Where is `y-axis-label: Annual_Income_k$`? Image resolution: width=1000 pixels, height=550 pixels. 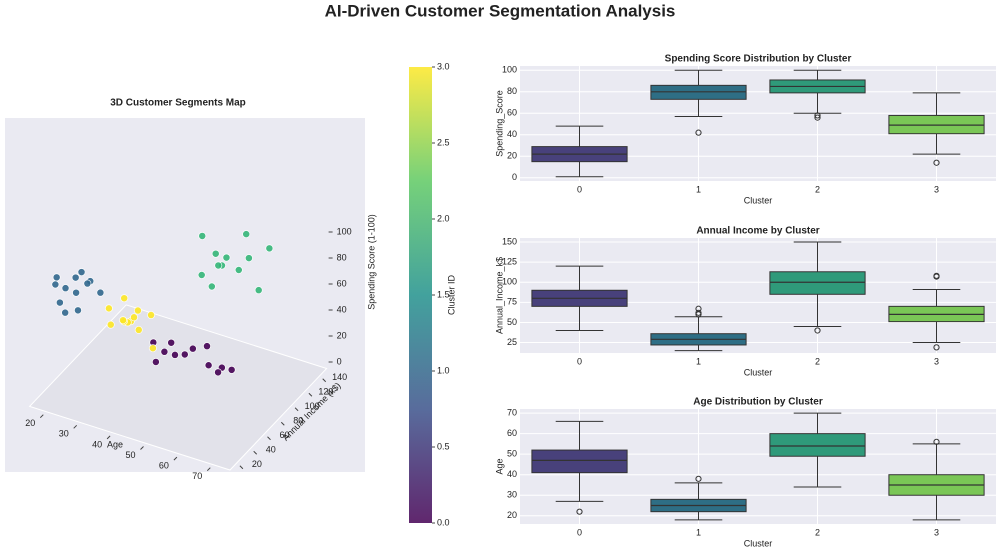 y-axis-label: Annual_Income_k$ is located at coordinates (499, 295).